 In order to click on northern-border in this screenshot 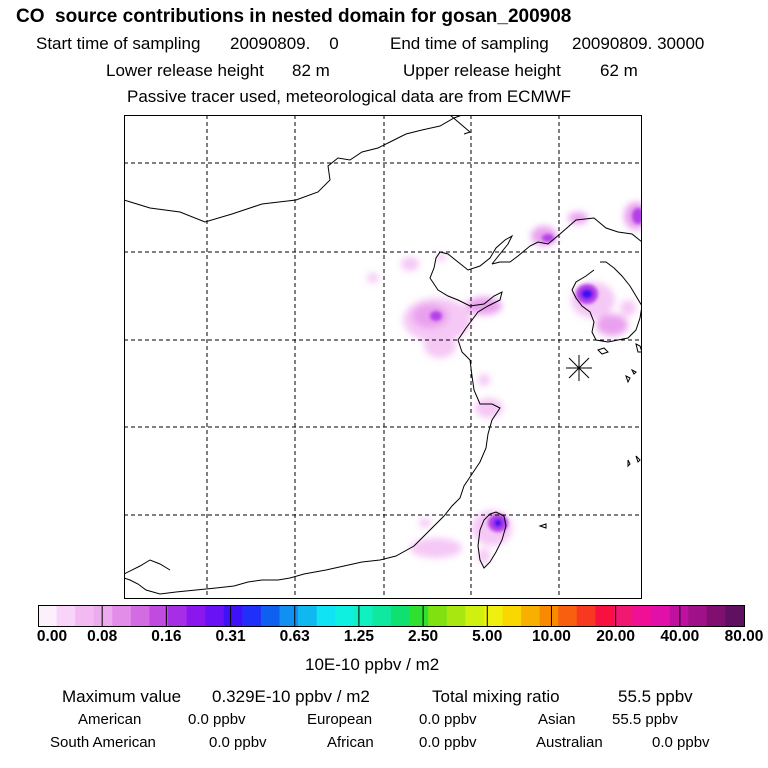, I will do `click(293, 169)`.